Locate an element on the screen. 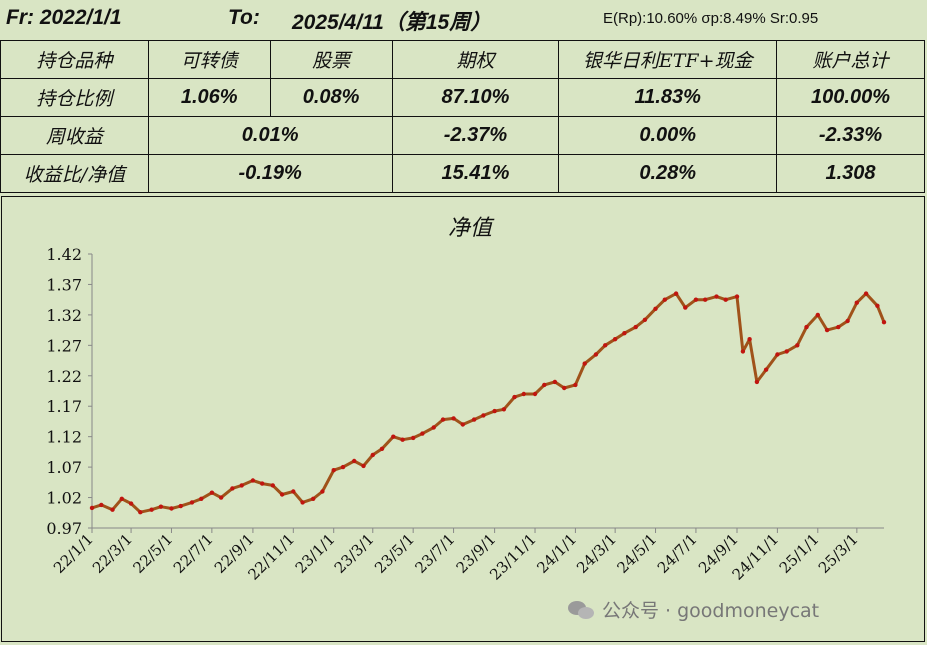 The height and width of the screenshot is (645, 927). y-tick-label: 1.42 is located at coordinates (64, 254).